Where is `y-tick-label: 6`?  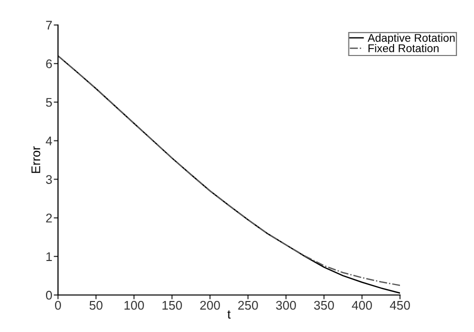 y-tick-label: 6 is located at coordinates (49, 63).